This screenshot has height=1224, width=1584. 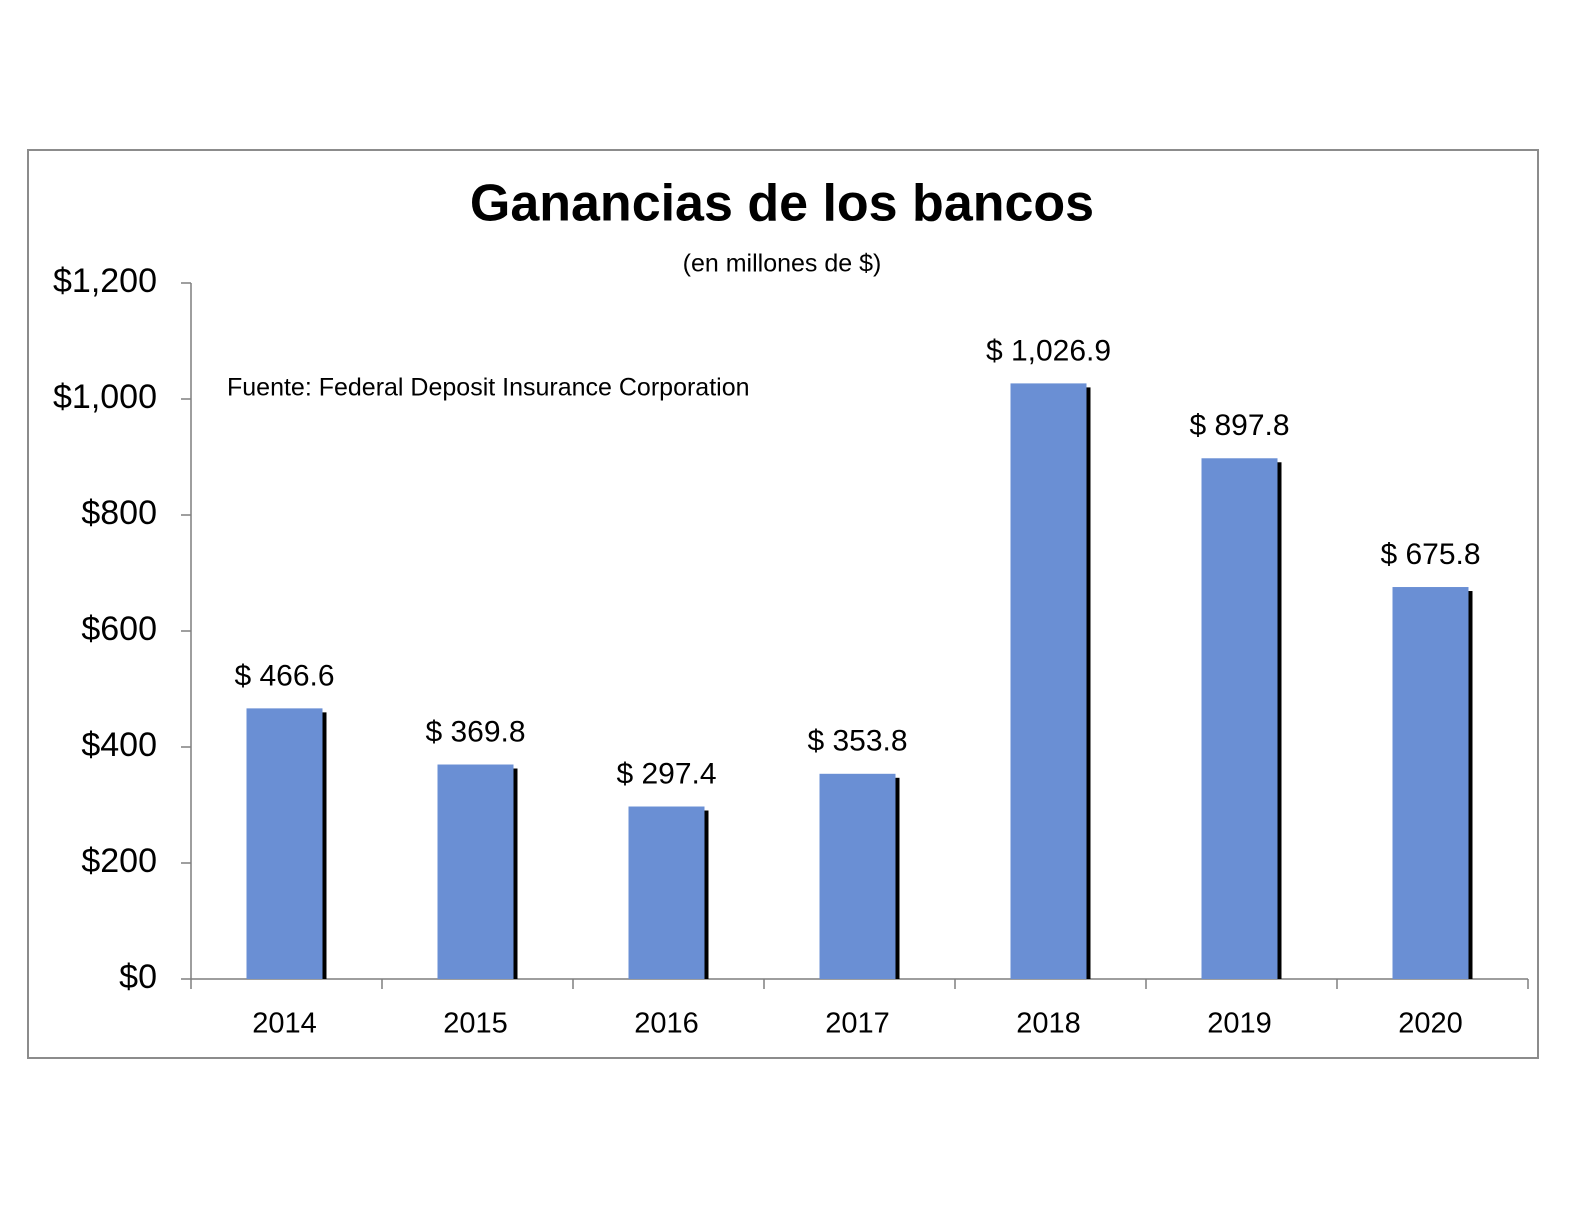 I want to click on x-tick-label: 2014, so click(x=284, y=1024).